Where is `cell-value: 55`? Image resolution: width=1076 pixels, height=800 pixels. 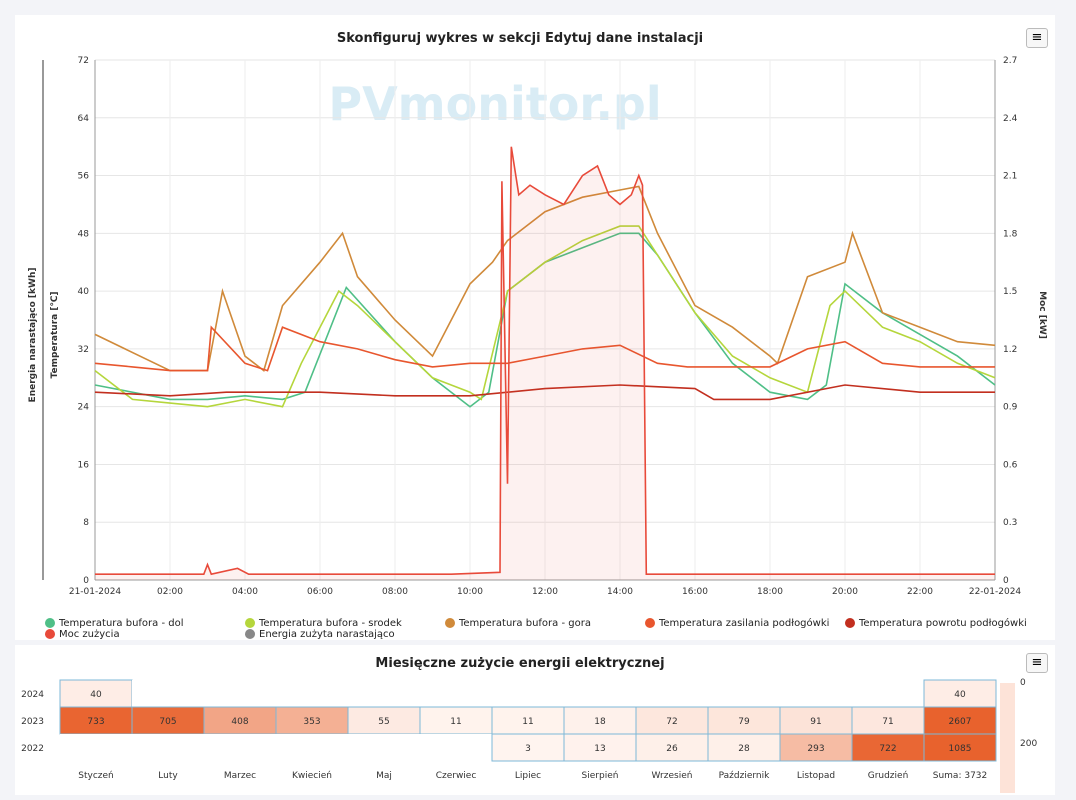 cell-value: 55 is located at coordinates (383, 722).